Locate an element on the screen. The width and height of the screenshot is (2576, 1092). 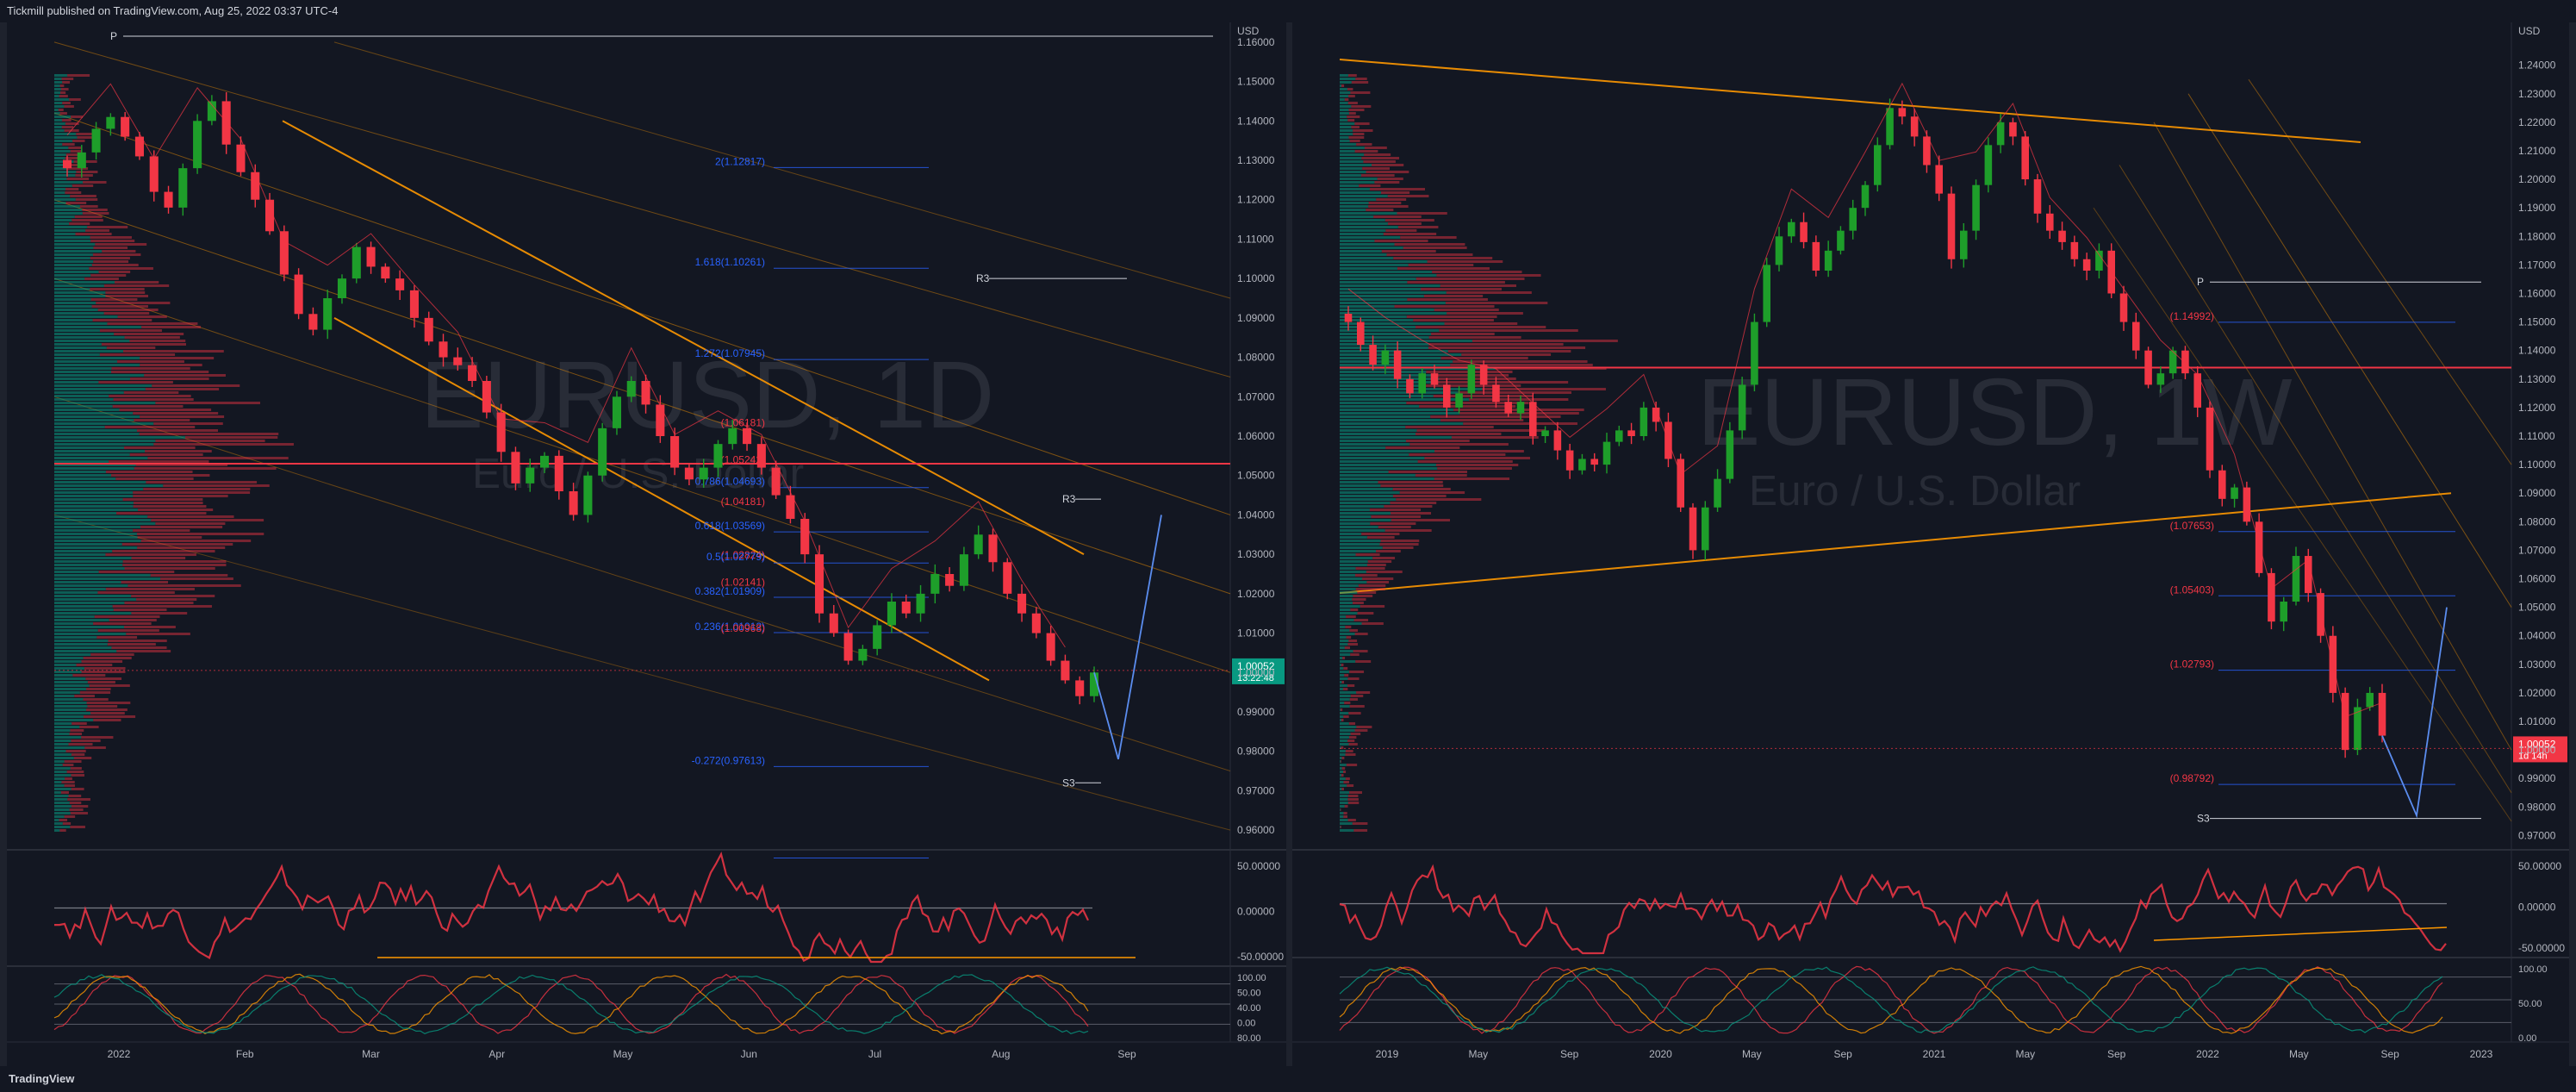
price-tick-label: 1.14000 is located at coordinates (1256, 121).